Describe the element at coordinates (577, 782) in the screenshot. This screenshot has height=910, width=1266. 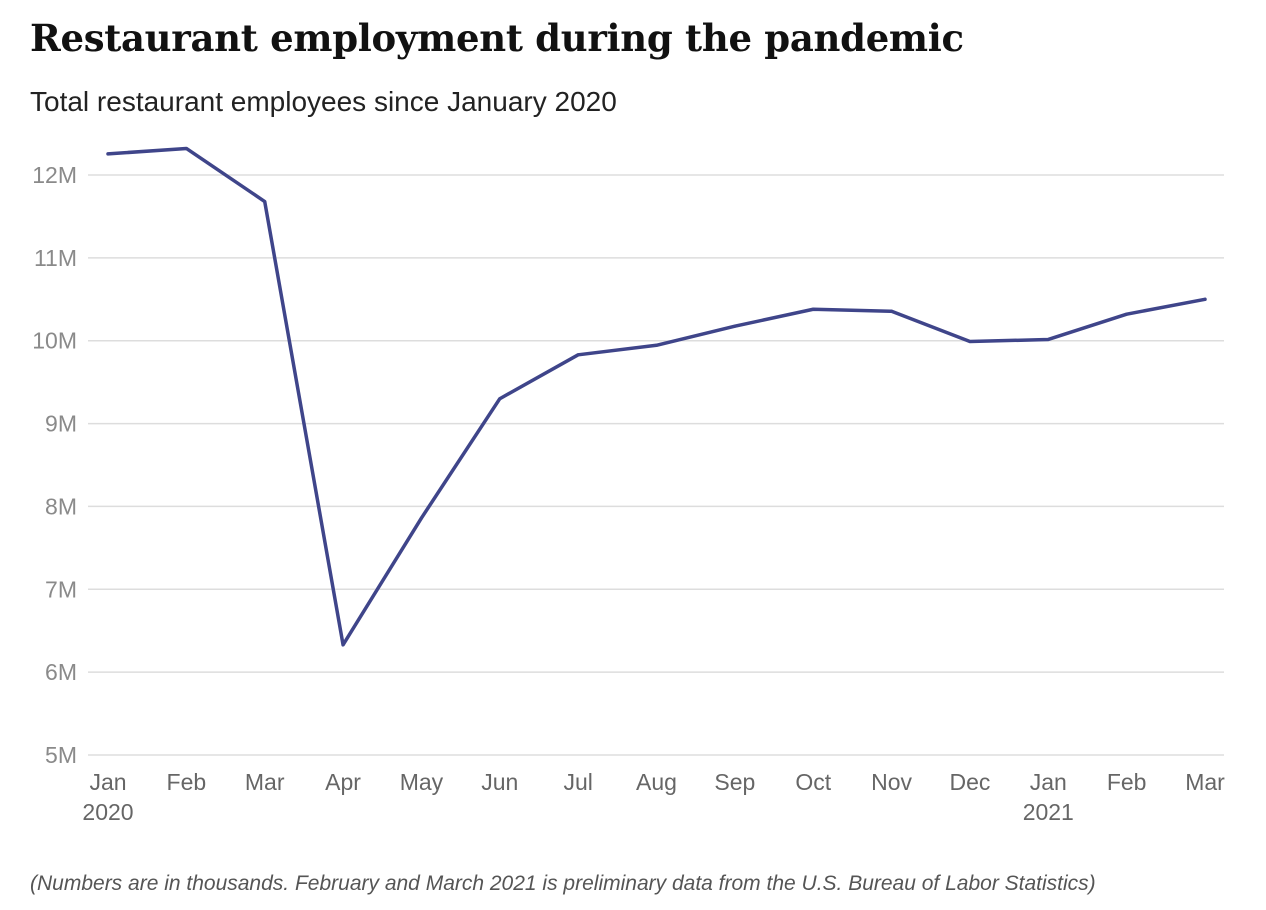
I see `x-tick-label: Jul` at that location.